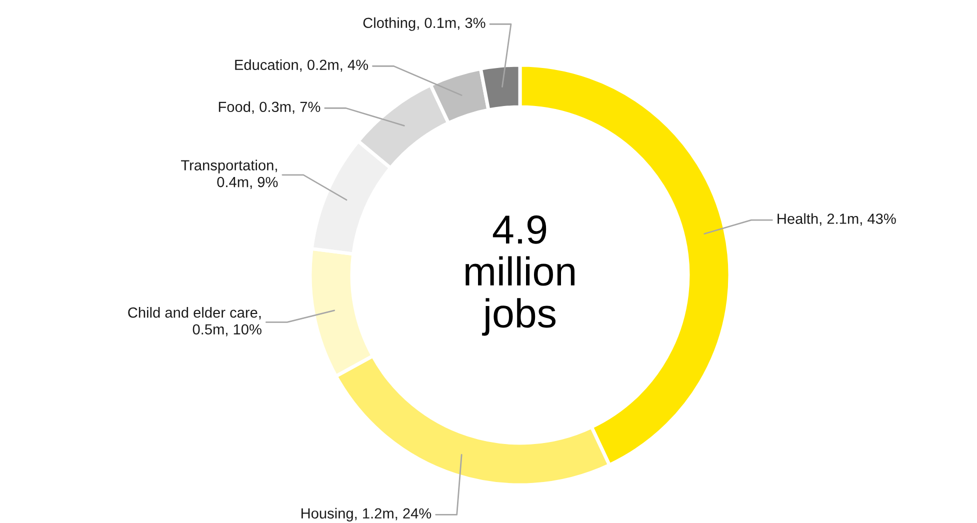 This screenshot has width=977, height=523. I want to click on slice-label: Food, 0.3m, 7%, so click(269, 107).